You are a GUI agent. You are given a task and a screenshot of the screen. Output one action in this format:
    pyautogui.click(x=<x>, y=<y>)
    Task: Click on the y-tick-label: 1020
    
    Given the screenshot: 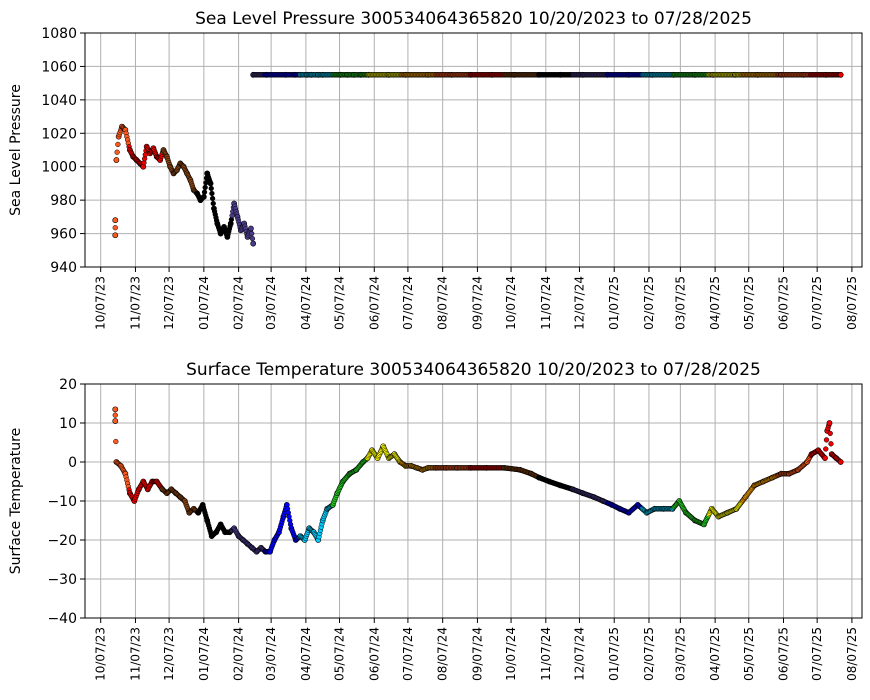 What is the action you would take?
    pyautogui.click(x=59, y=134)
    